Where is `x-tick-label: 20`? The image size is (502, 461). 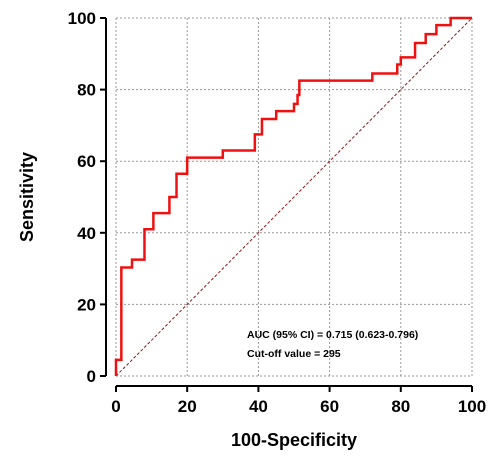
x-tick-label: 20 is located at coordinates (187, 406).